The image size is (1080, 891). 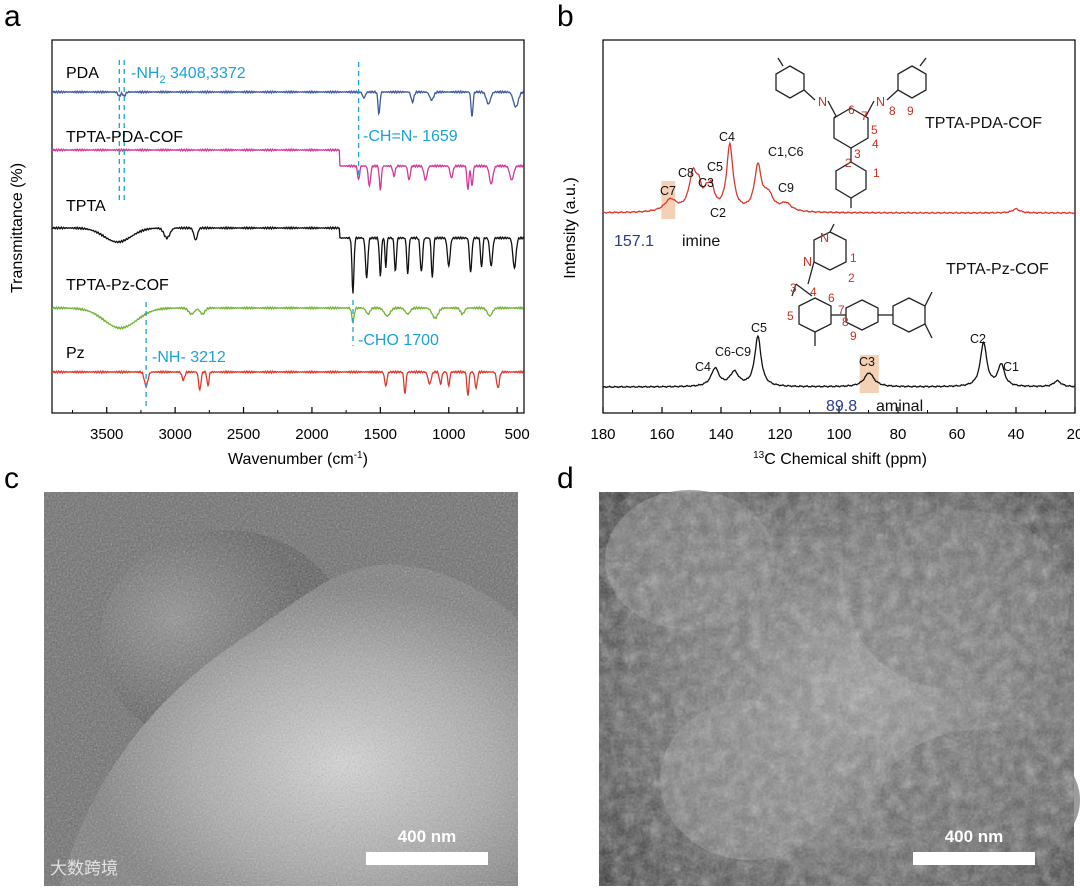 What do you see at coordinates (570, 227) in the screenshot?
I see `nmr-y-axis-title: Intensity (a.u.)` at bounding box center [570, 227].